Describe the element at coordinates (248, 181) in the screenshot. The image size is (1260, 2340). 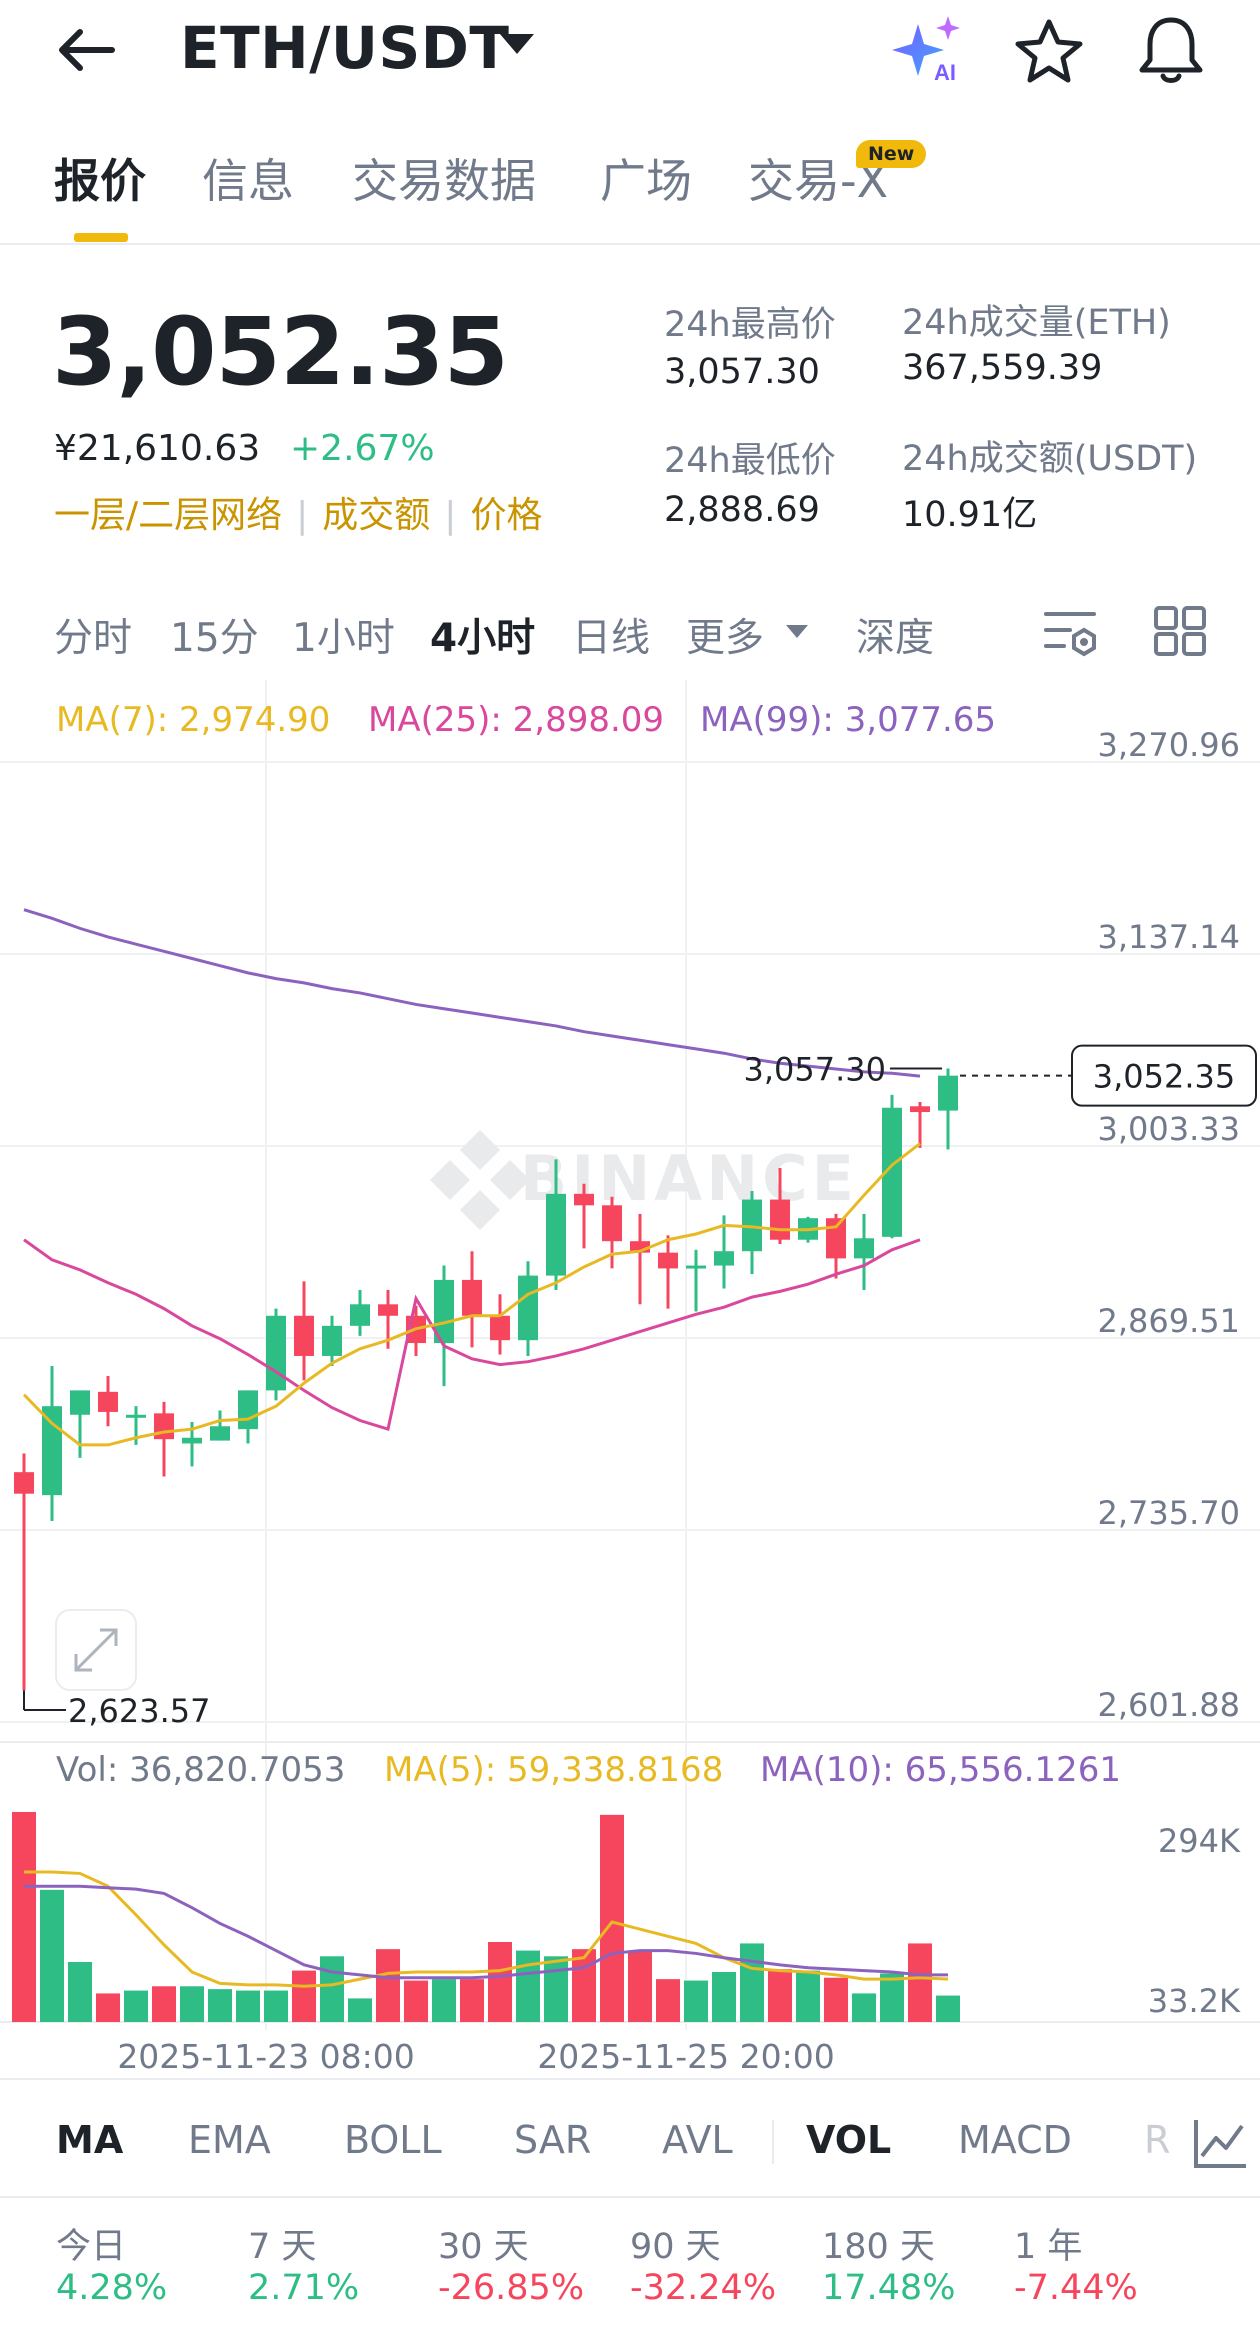
I see `tab-info: 信息` at that location.